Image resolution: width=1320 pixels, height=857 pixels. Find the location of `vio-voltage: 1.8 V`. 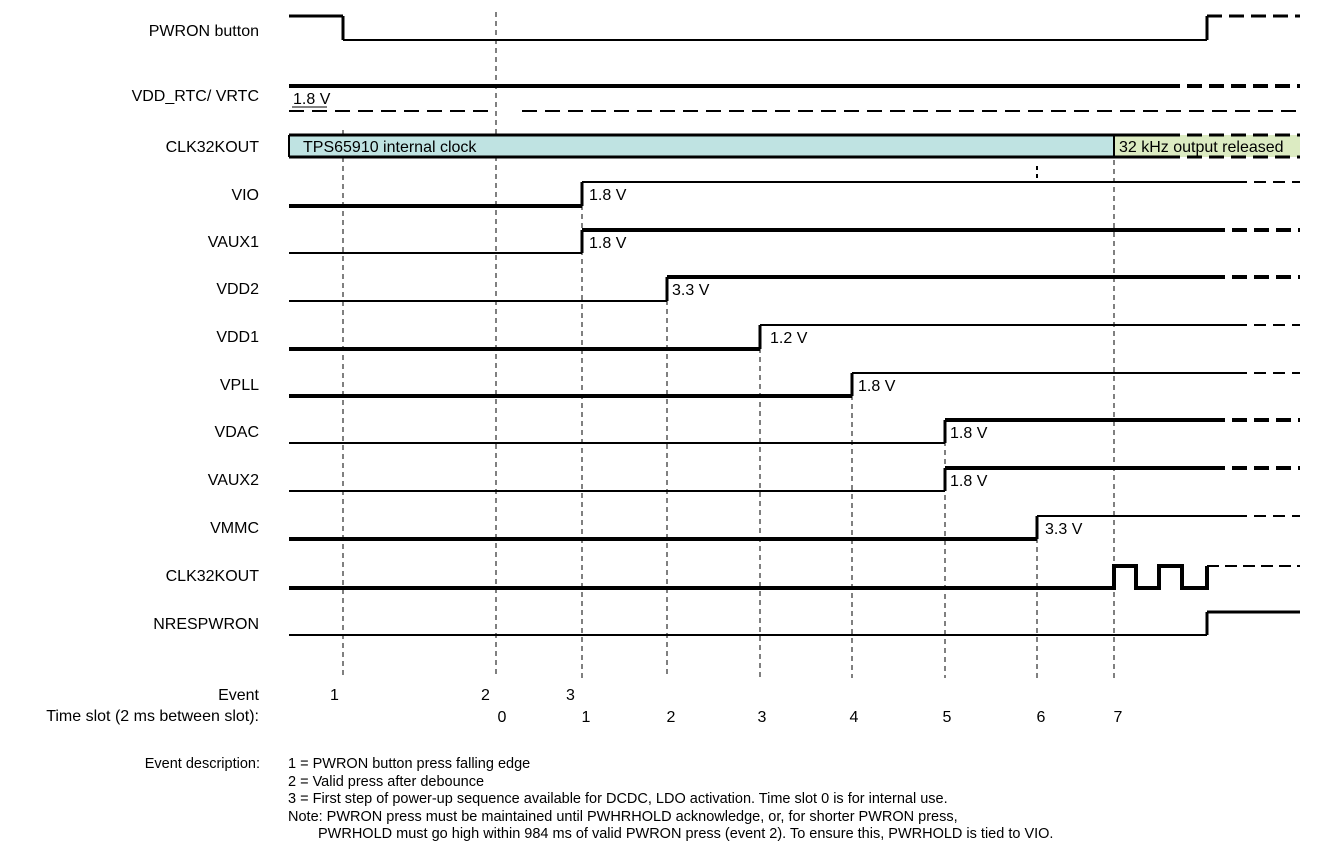

vio-voltage: 1.8 V is located at coordinates (608, 195).